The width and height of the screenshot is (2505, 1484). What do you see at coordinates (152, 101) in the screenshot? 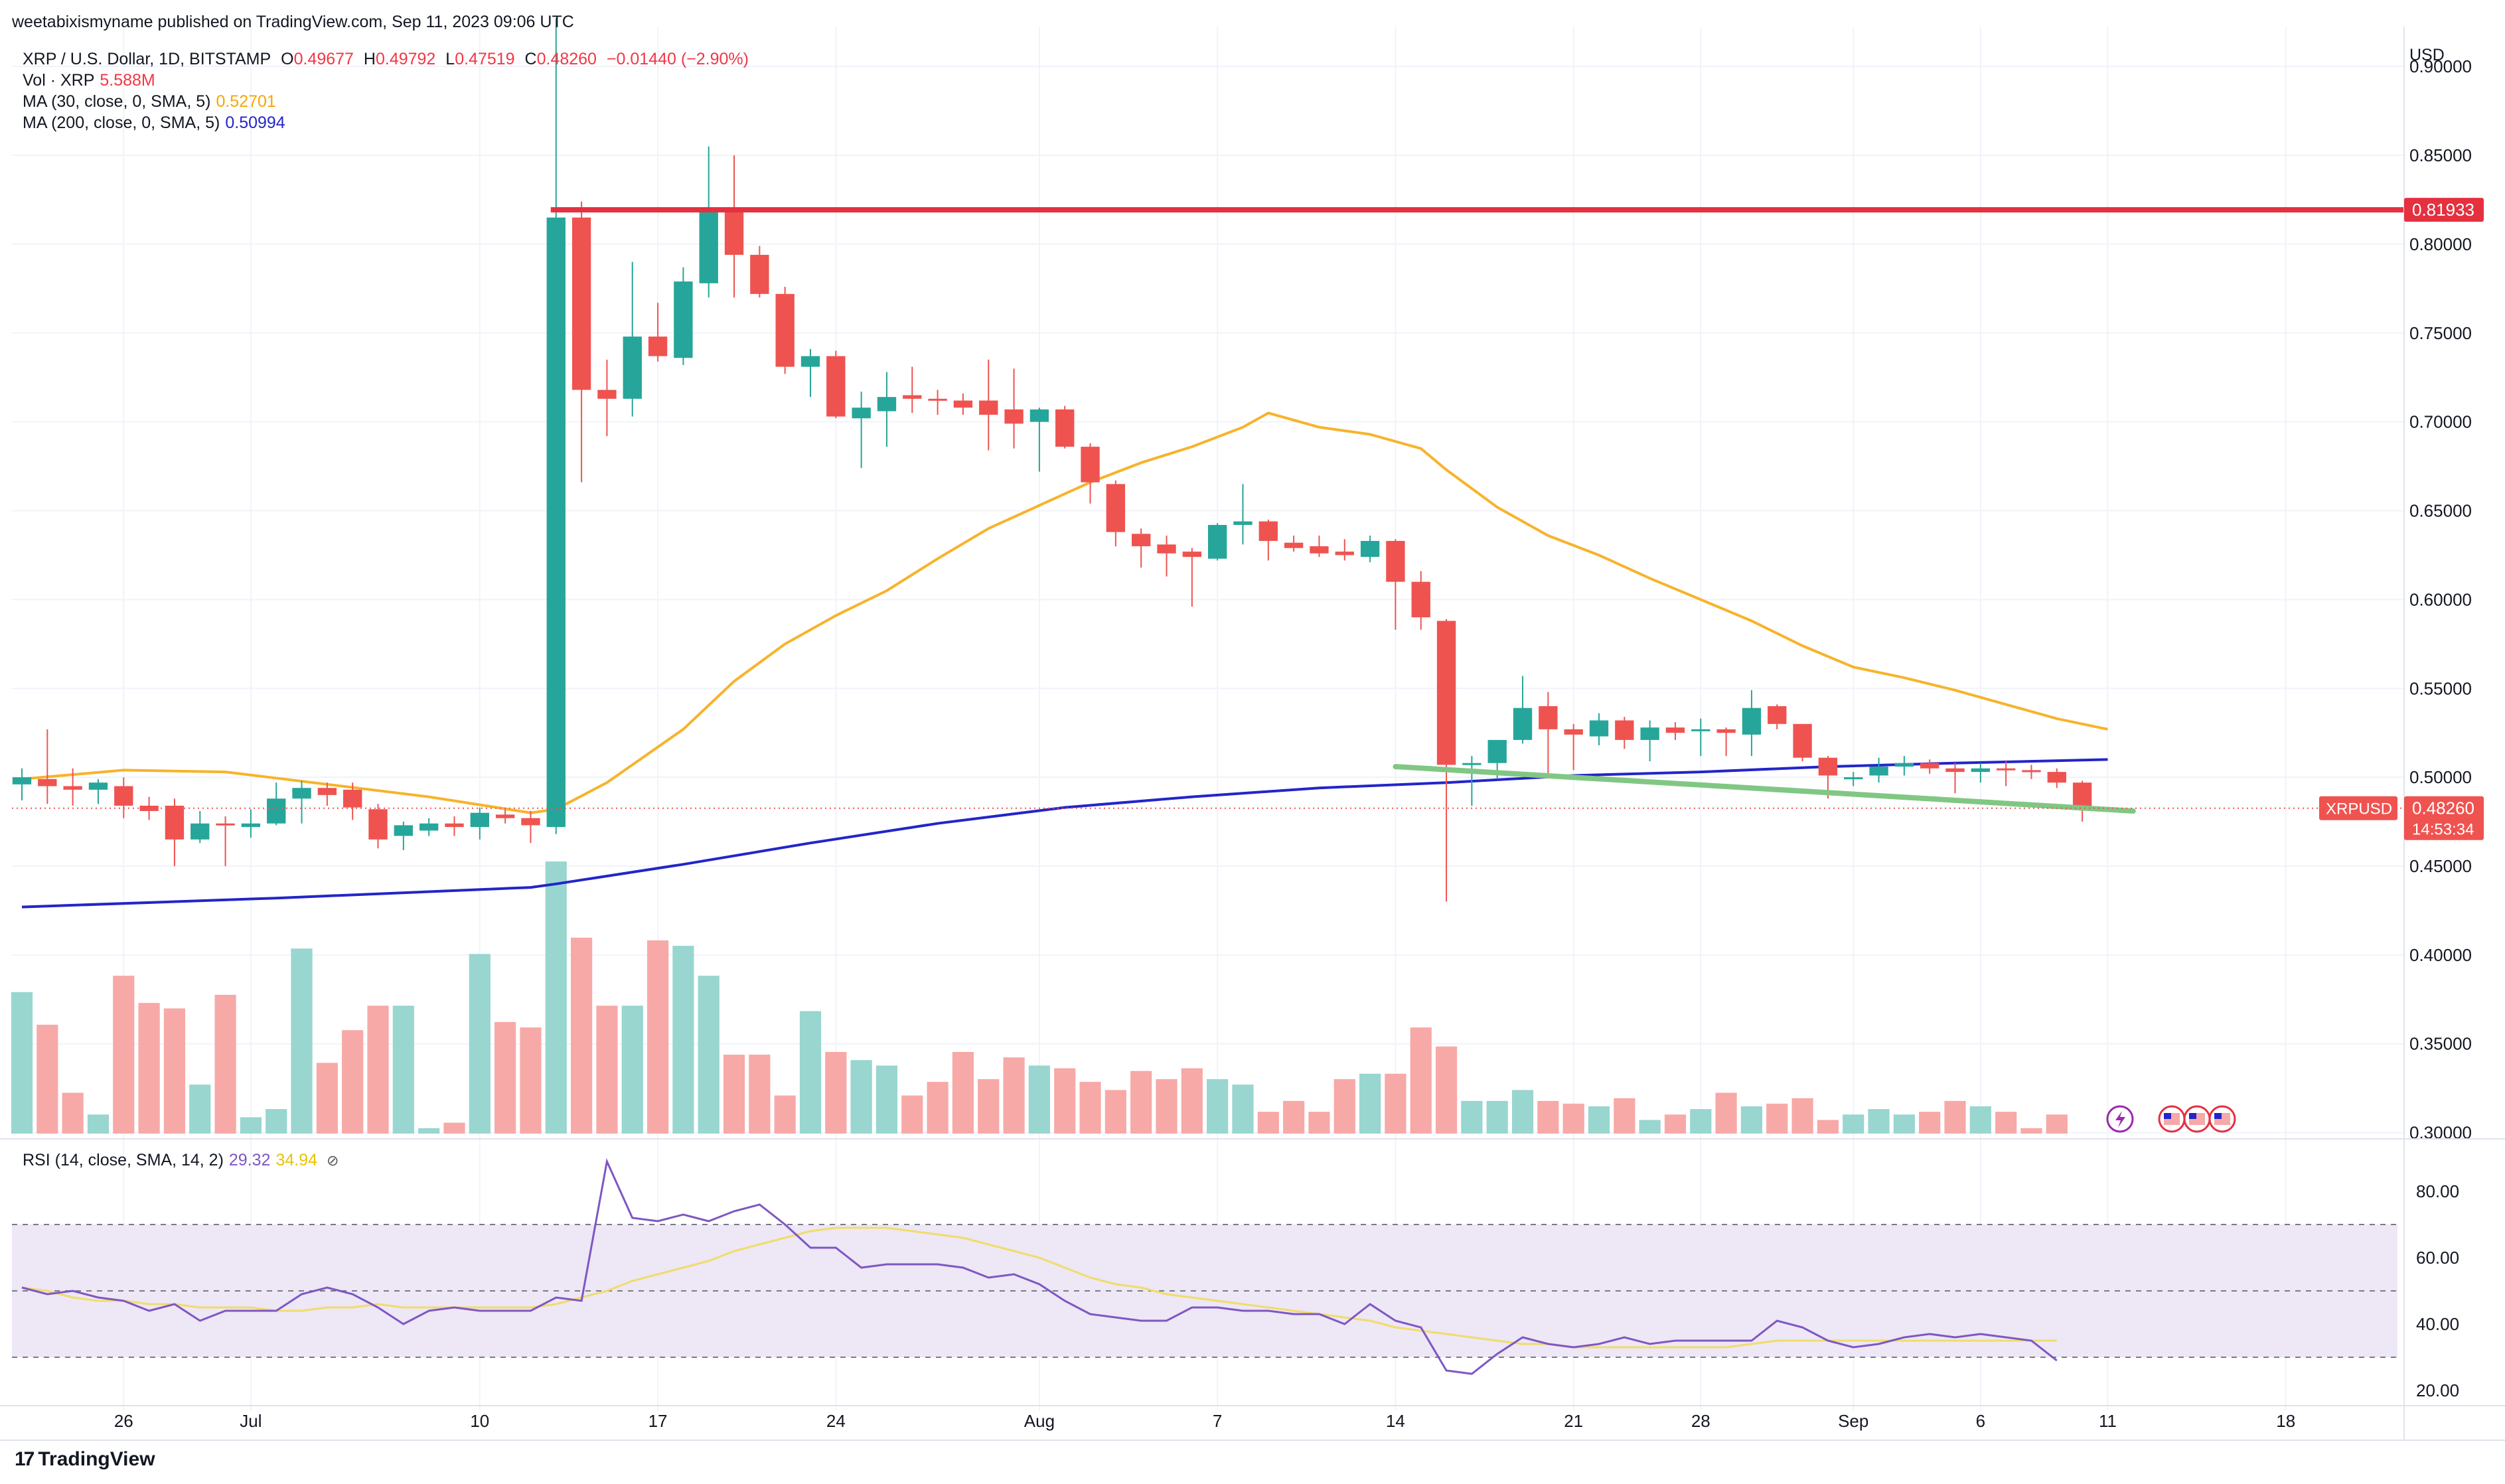
I see `ma30-legend: MA (30, close, 0, SMA, 5) 0.52701` at bounding box center [152, 101].